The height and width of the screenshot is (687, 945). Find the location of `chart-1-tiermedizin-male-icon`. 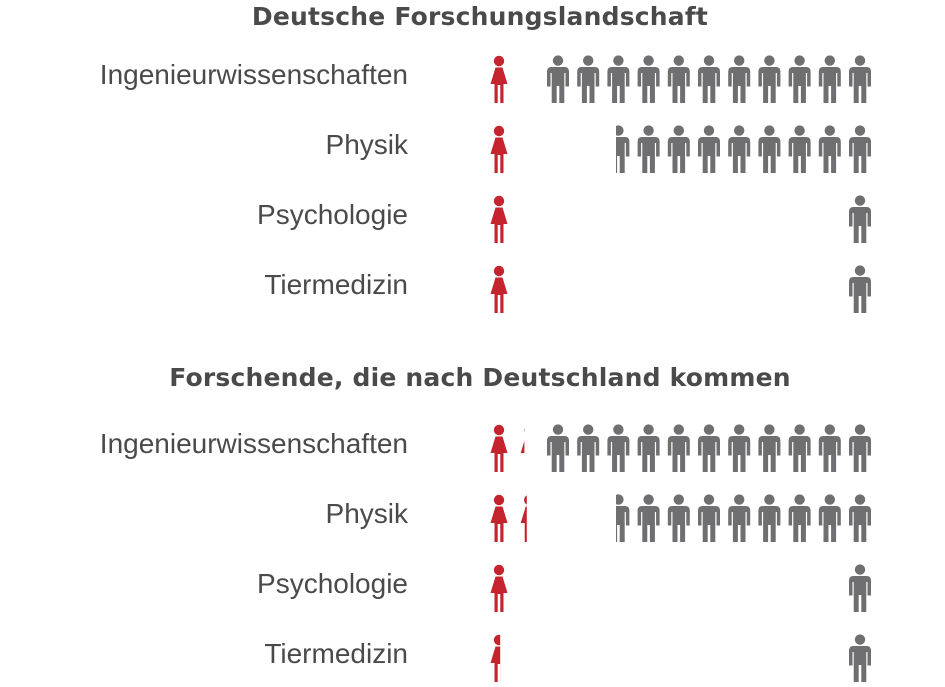

chart-1-tiermedizin-male-icon is located at coordinates (860, 289).